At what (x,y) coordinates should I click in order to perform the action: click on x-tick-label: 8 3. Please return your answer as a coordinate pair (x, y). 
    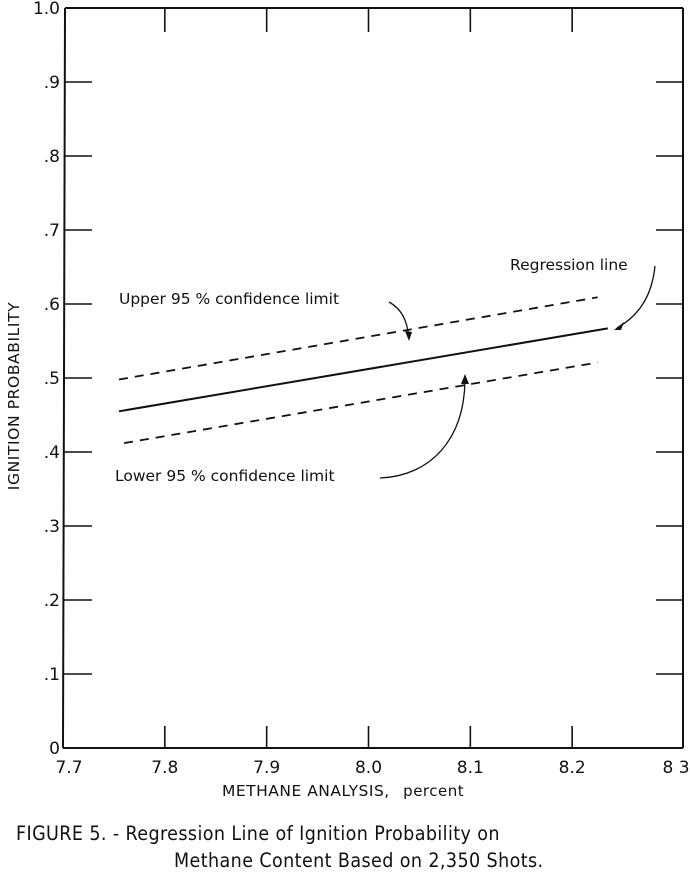
    Looking at the image, I should click on (675, 768).